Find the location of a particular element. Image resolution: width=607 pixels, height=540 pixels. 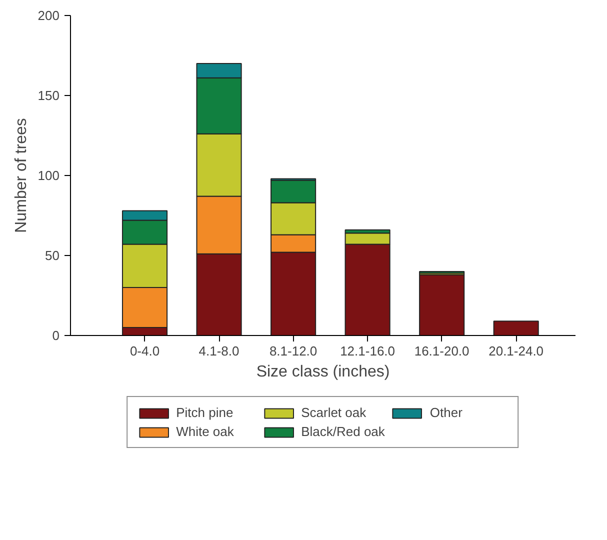

y-tick-label: 50 is located at coordinates (52, 255).